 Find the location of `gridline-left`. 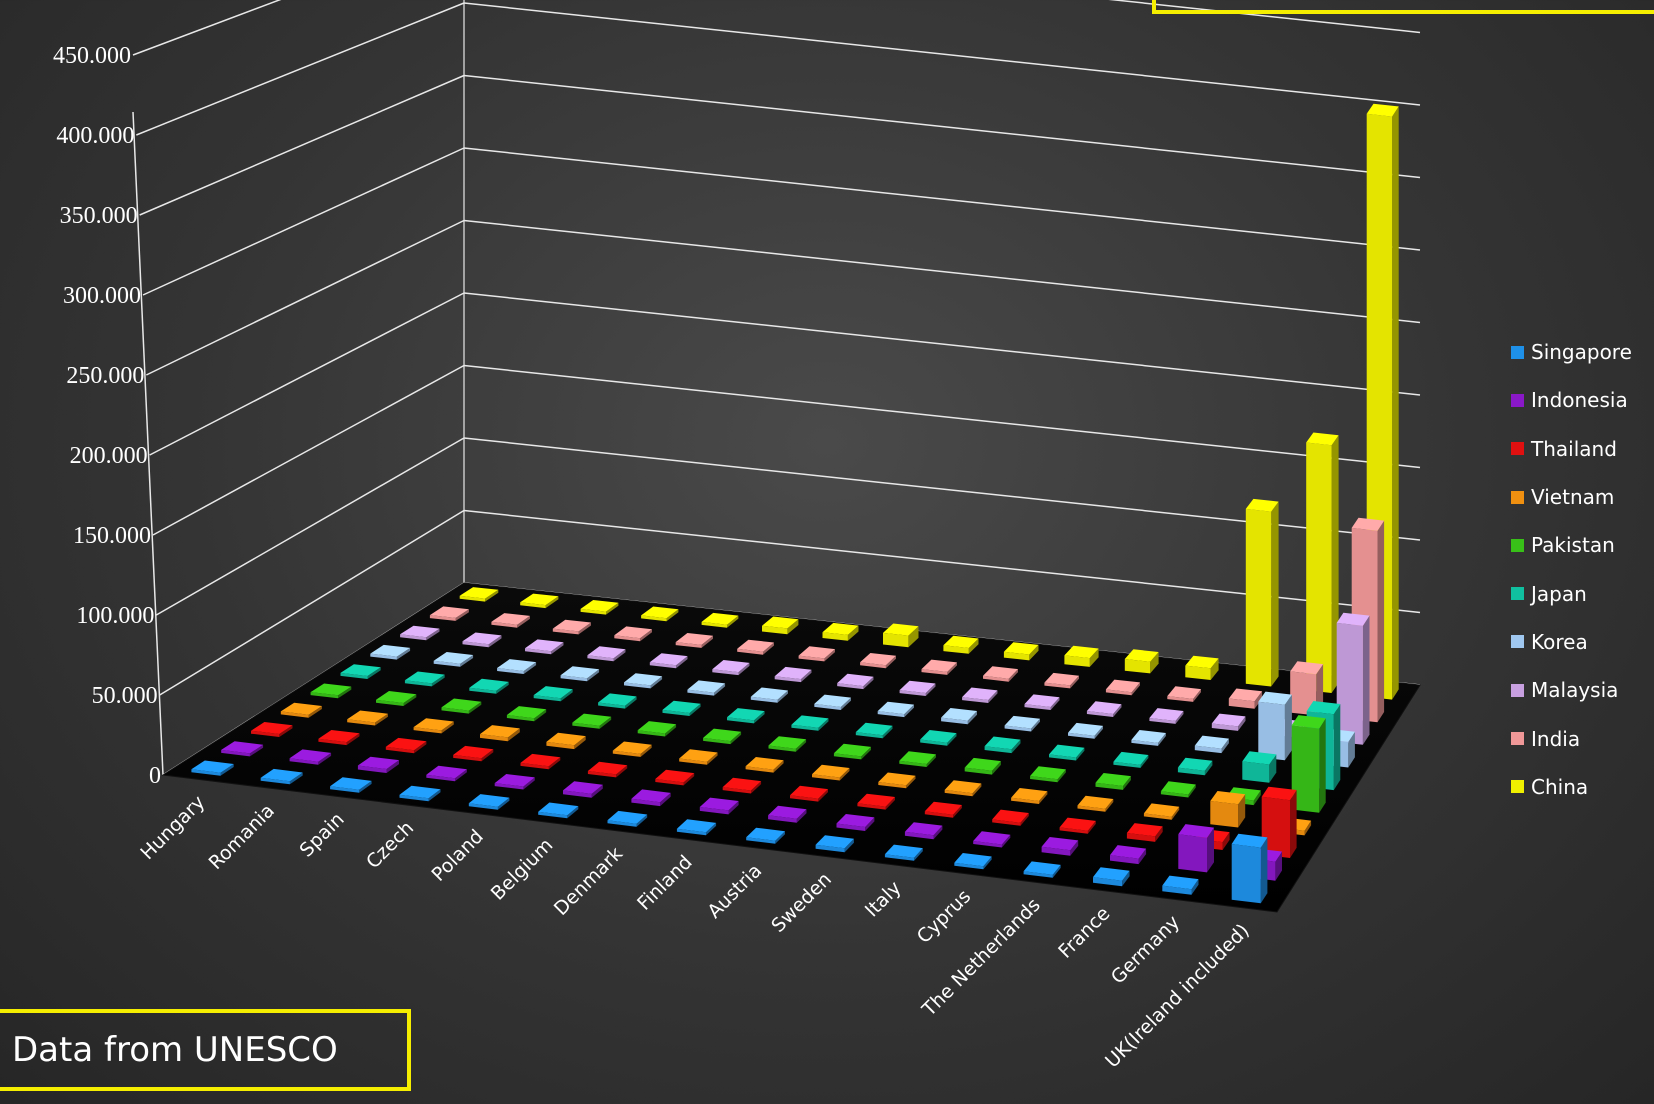

gridline-left is located at coordinates (307, 374).